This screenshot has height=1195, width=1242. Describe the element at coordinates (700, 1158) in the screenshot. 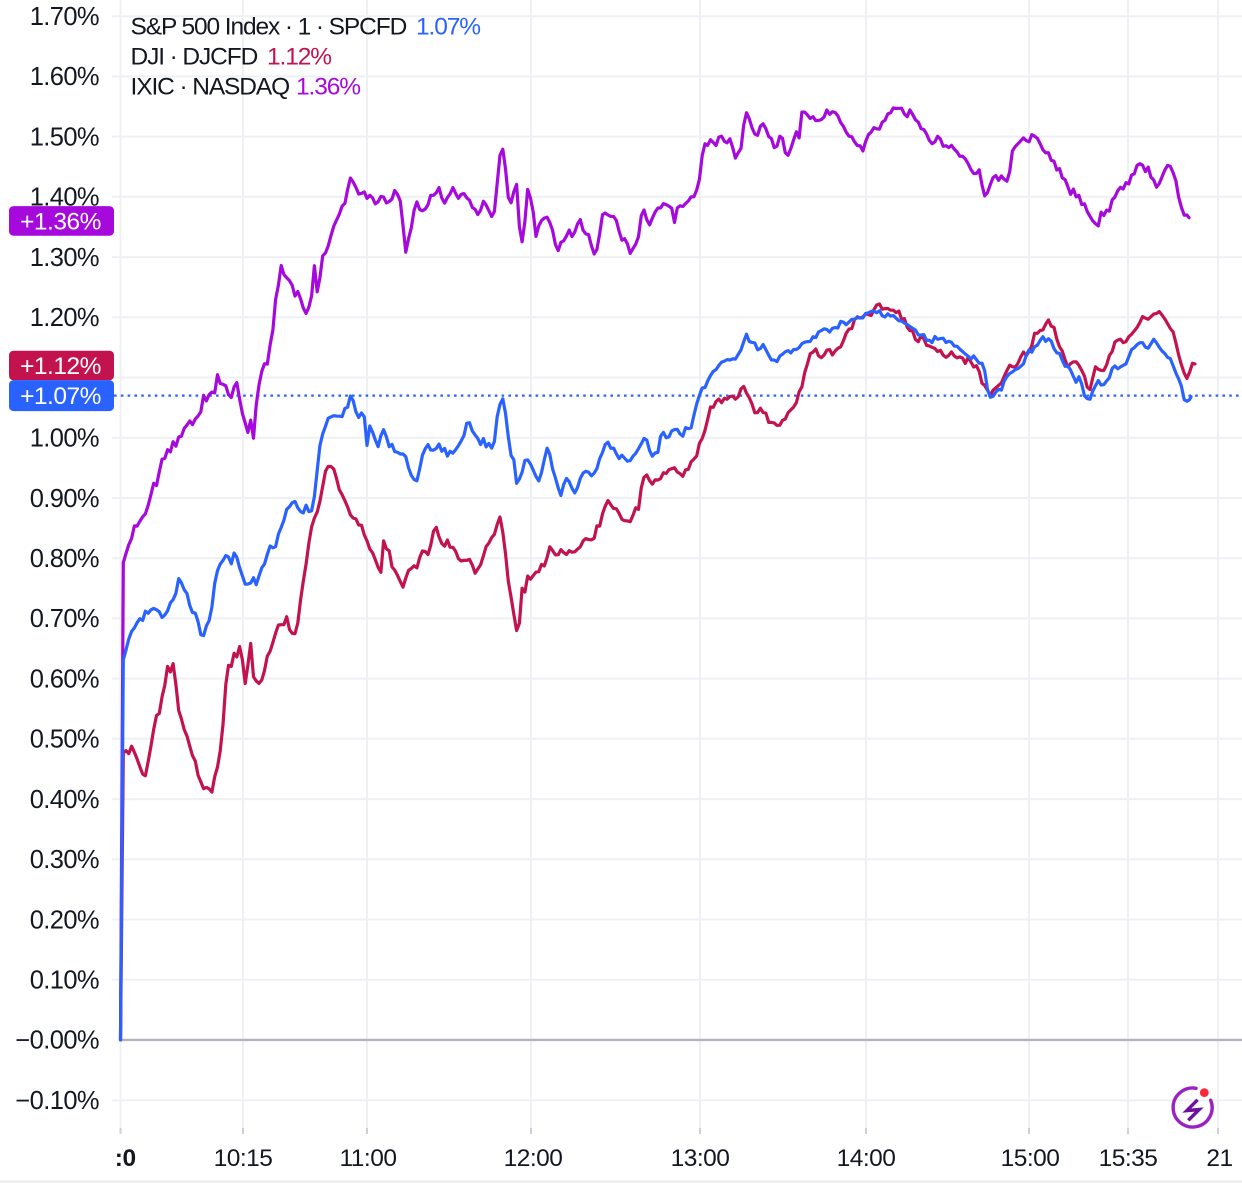

I see `svg-text: 13:00` at that location.